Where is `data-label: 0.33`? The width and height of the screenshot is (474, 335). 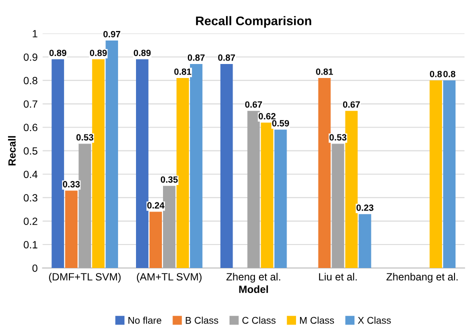
data-label: 0.33 is located at coordinates (71, 184).